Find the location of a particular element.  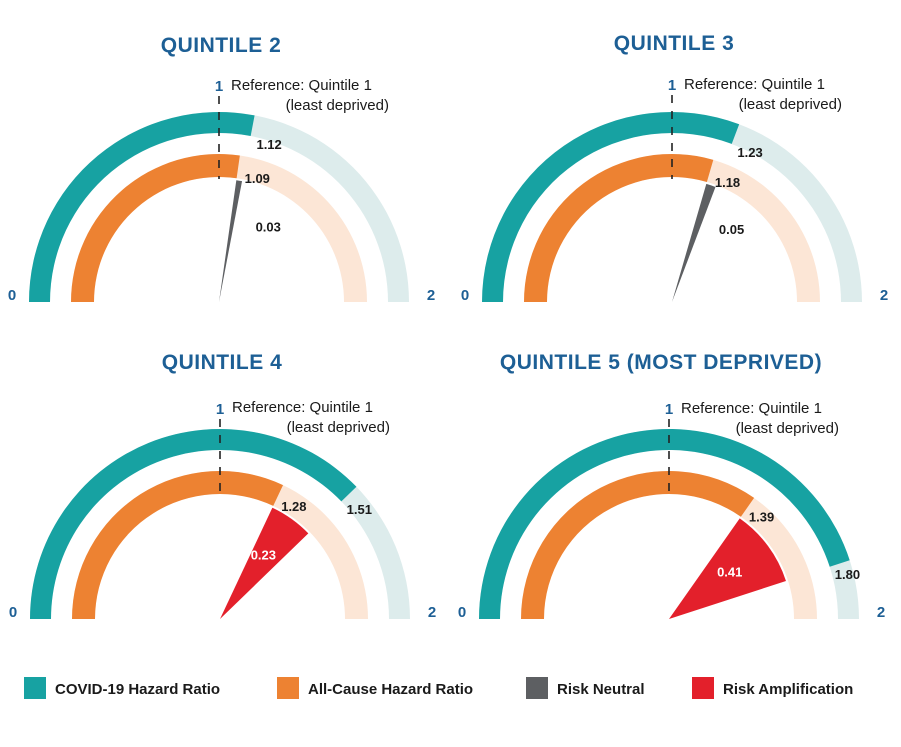

legend-label-covid: COVID-19 Hazard Ratio is located at coordinates (137, 689).